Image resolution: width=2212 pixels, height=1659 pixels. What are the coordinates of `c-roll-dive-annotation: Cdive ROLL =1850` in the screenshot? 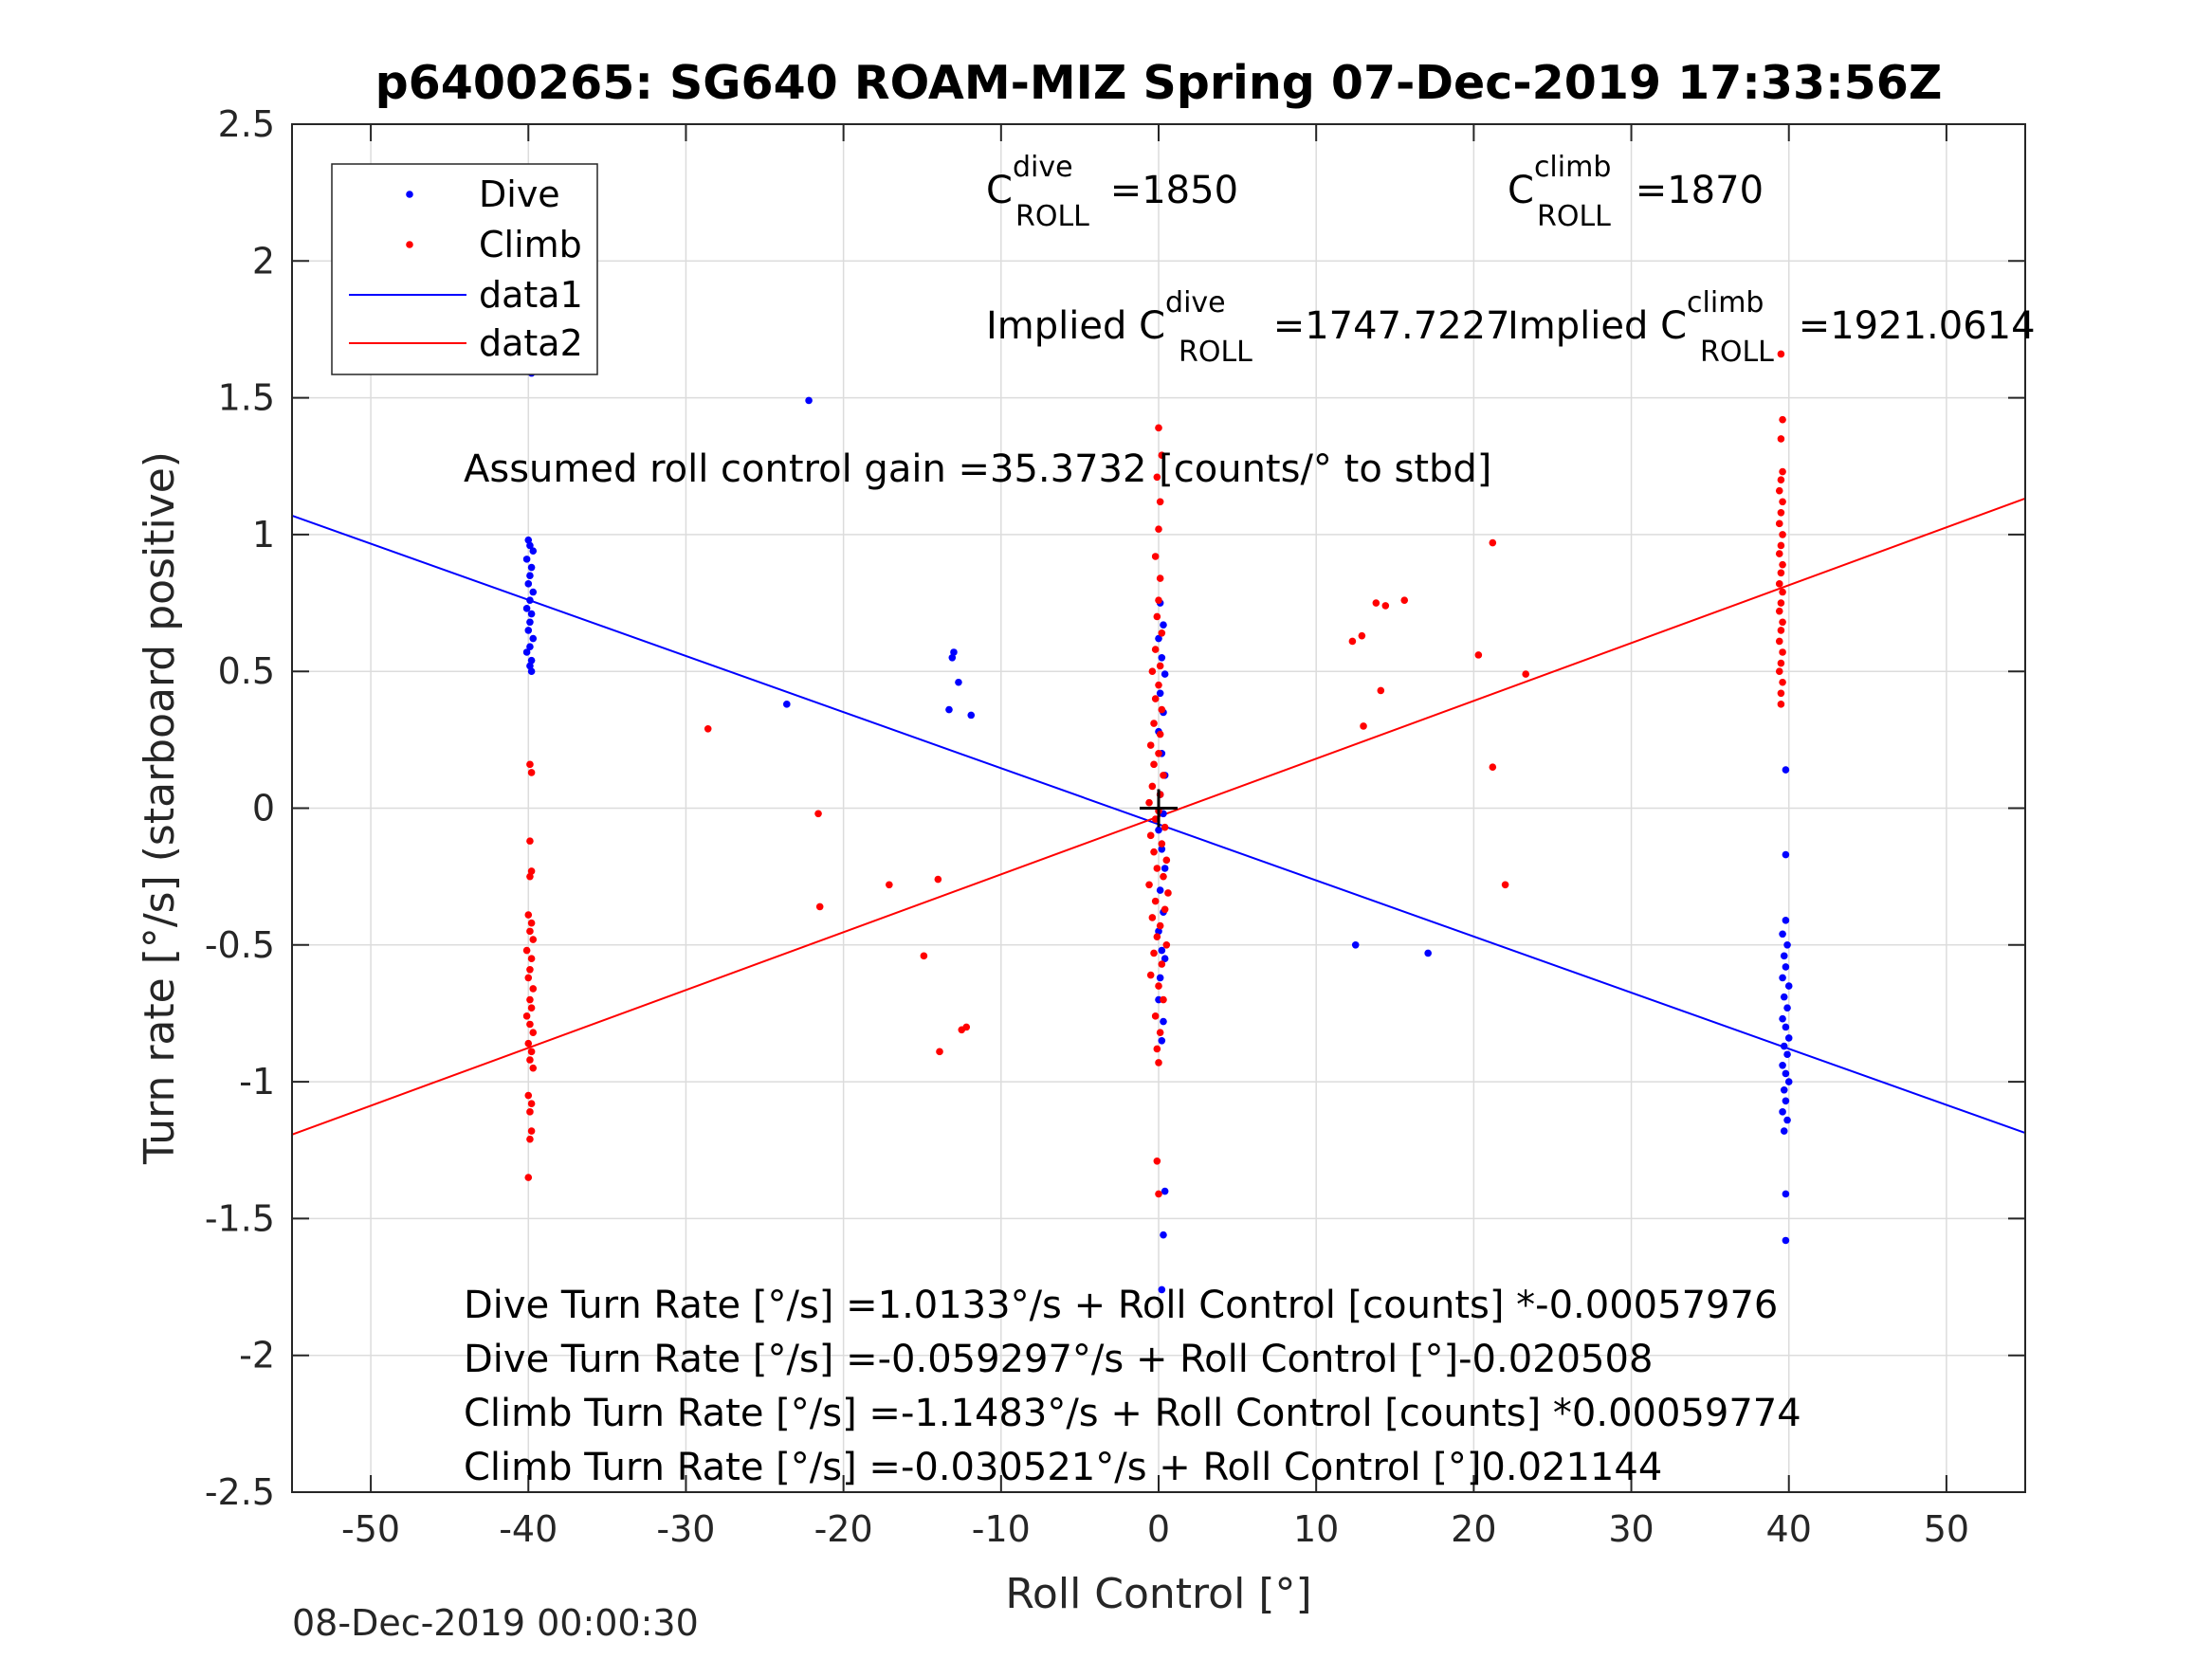 It's located at (1112, 192).